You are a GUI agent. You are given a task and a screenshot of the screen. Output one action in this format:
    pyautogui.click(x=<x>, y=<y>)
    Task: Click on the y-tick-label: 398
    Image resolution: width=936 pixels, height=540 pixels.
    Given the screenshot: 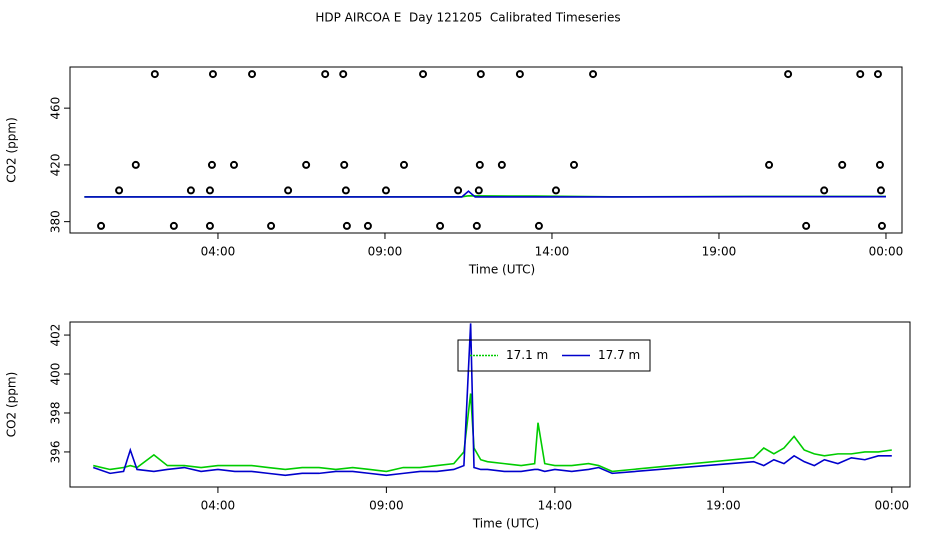 What is the action you would take?
    pyautogui.click(x=56, y=413)
    